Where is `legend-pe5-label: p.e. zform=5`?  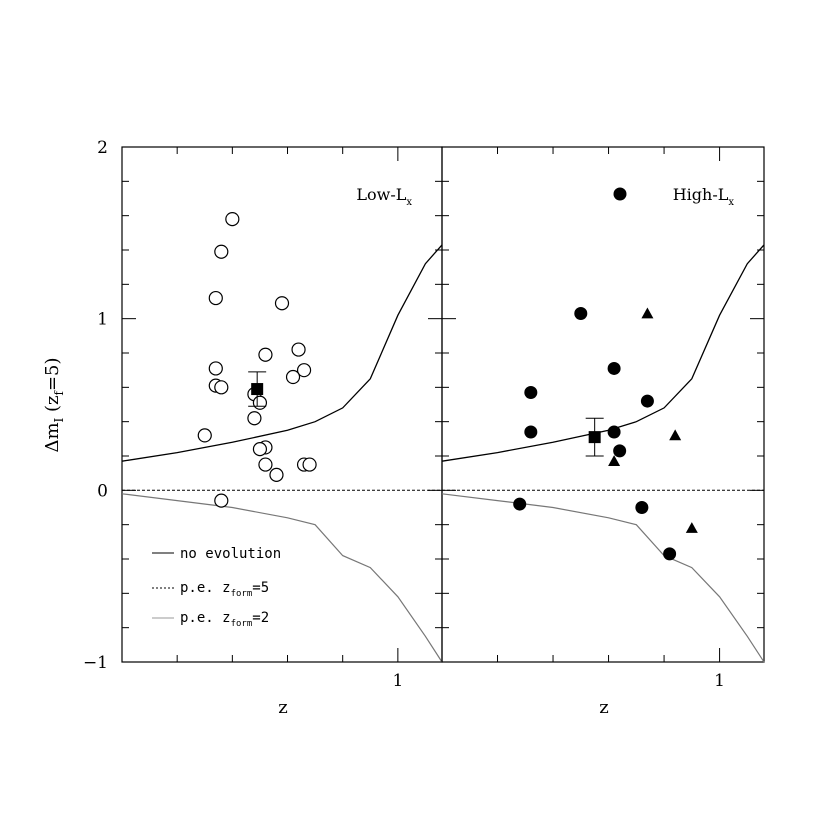
legend-pe5-label: p.e. zform=5 is located at coordinates (224, 589).